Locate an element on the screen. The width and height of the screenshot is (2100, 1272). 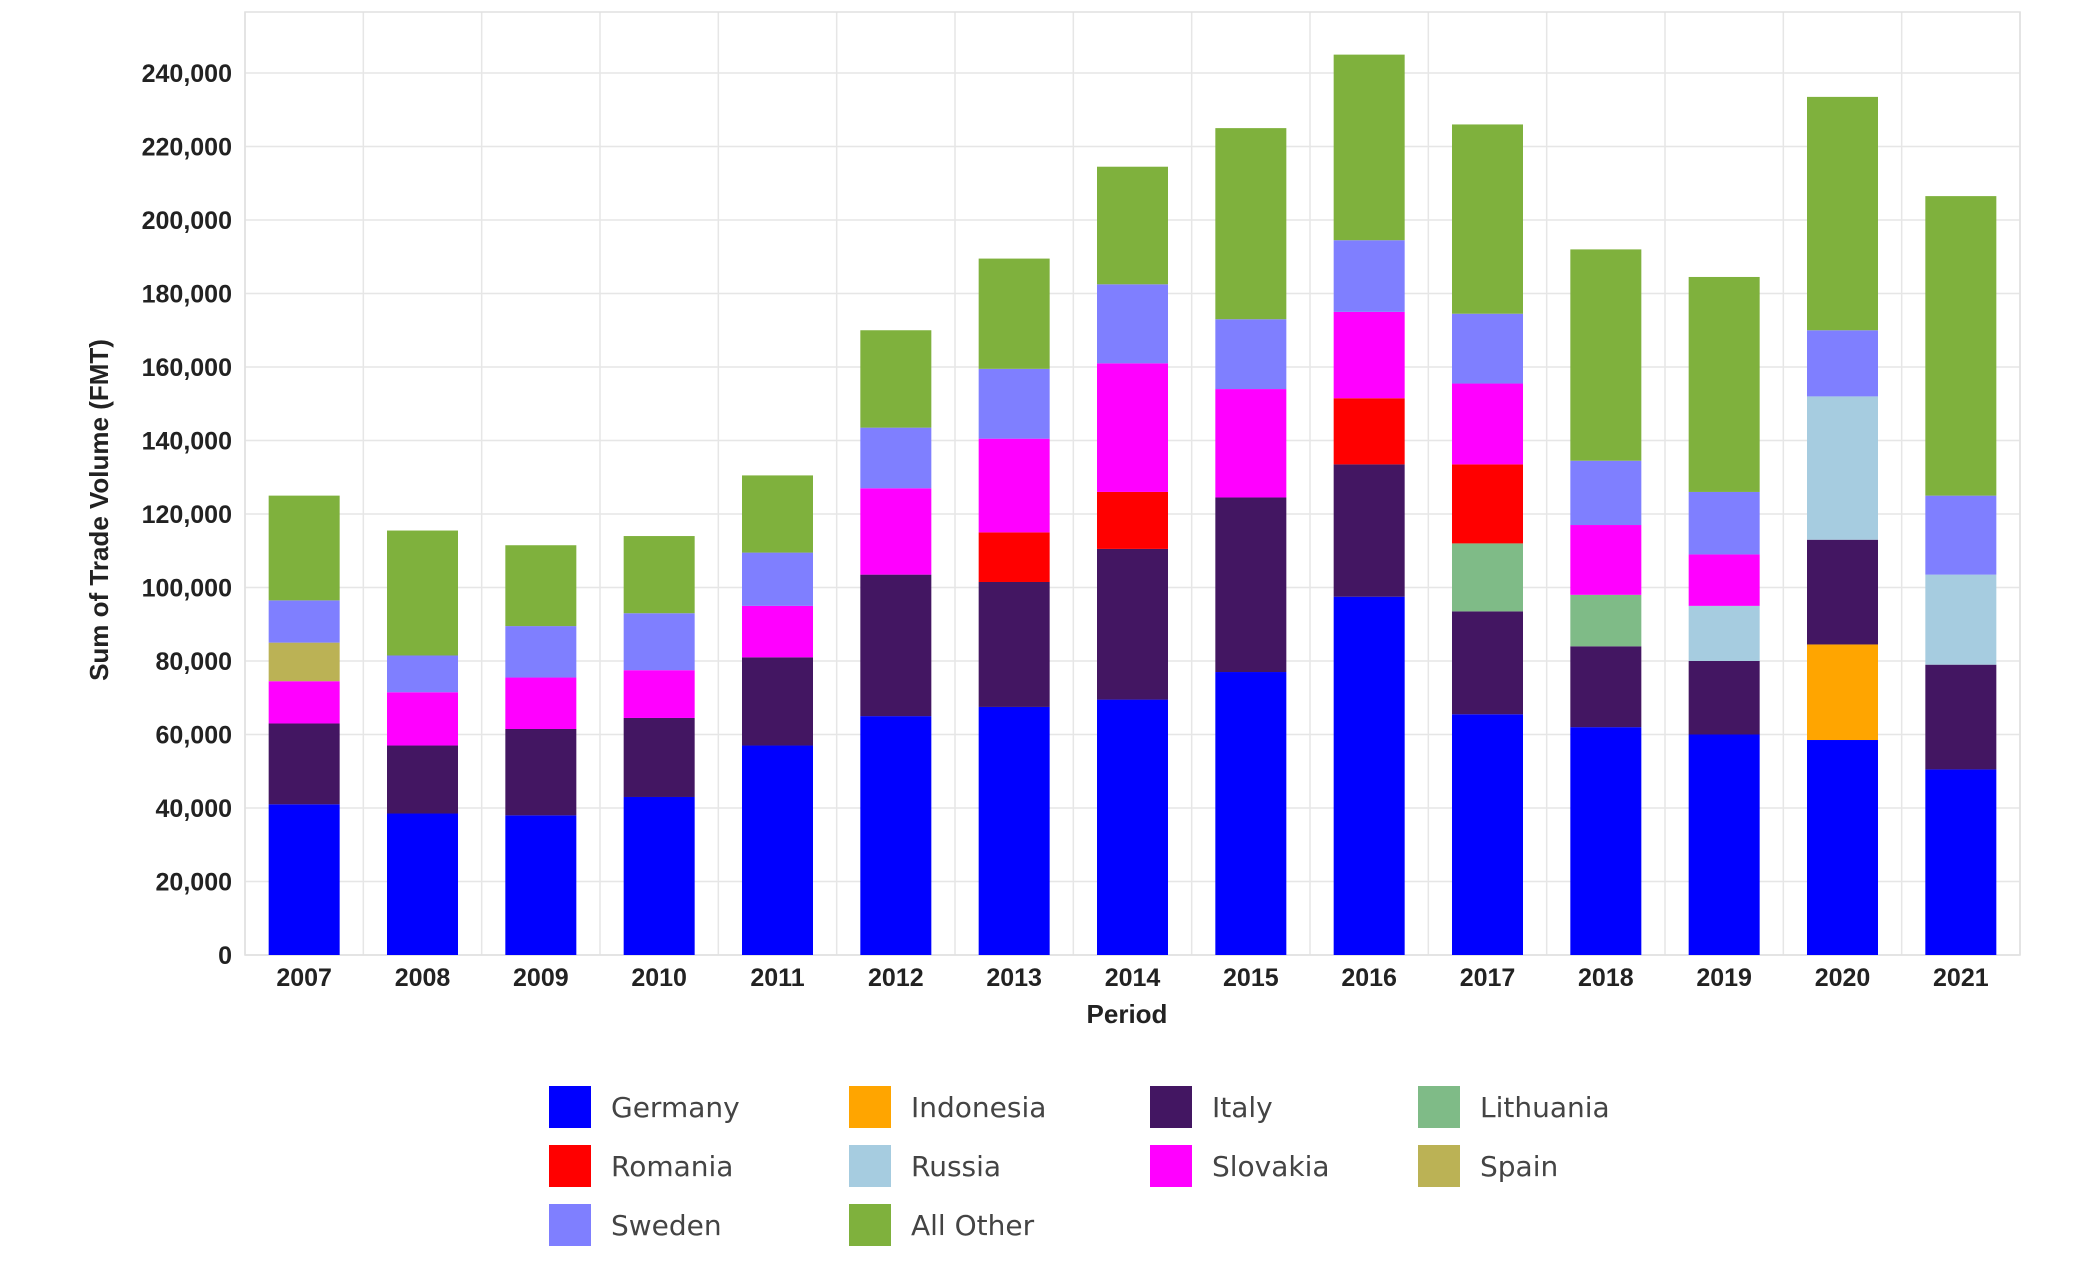
y-tick-label: 120,000 is located at coordinates (187, 515).